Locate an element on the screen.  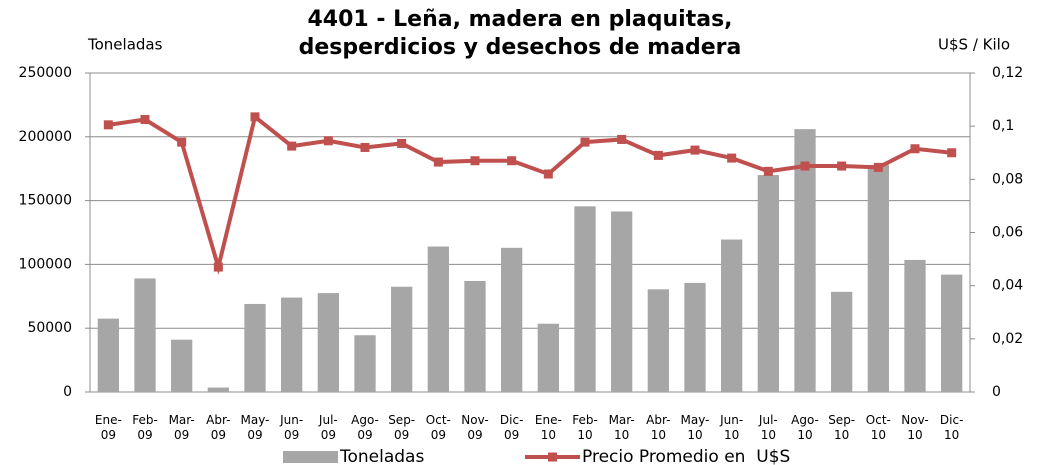
y-tick-label: 0 is located at coordinates (67, 392).